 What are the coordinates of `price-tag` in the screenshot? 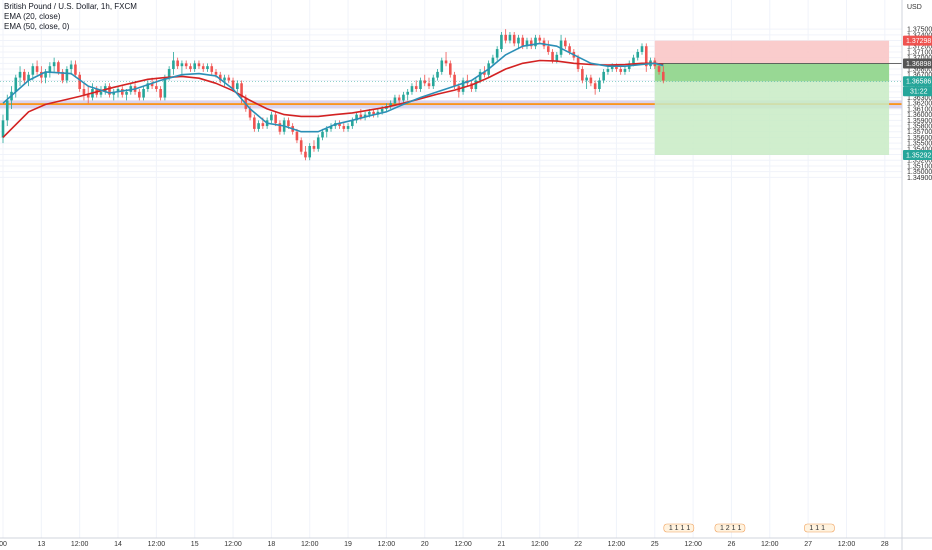 It's located at (917, 40).